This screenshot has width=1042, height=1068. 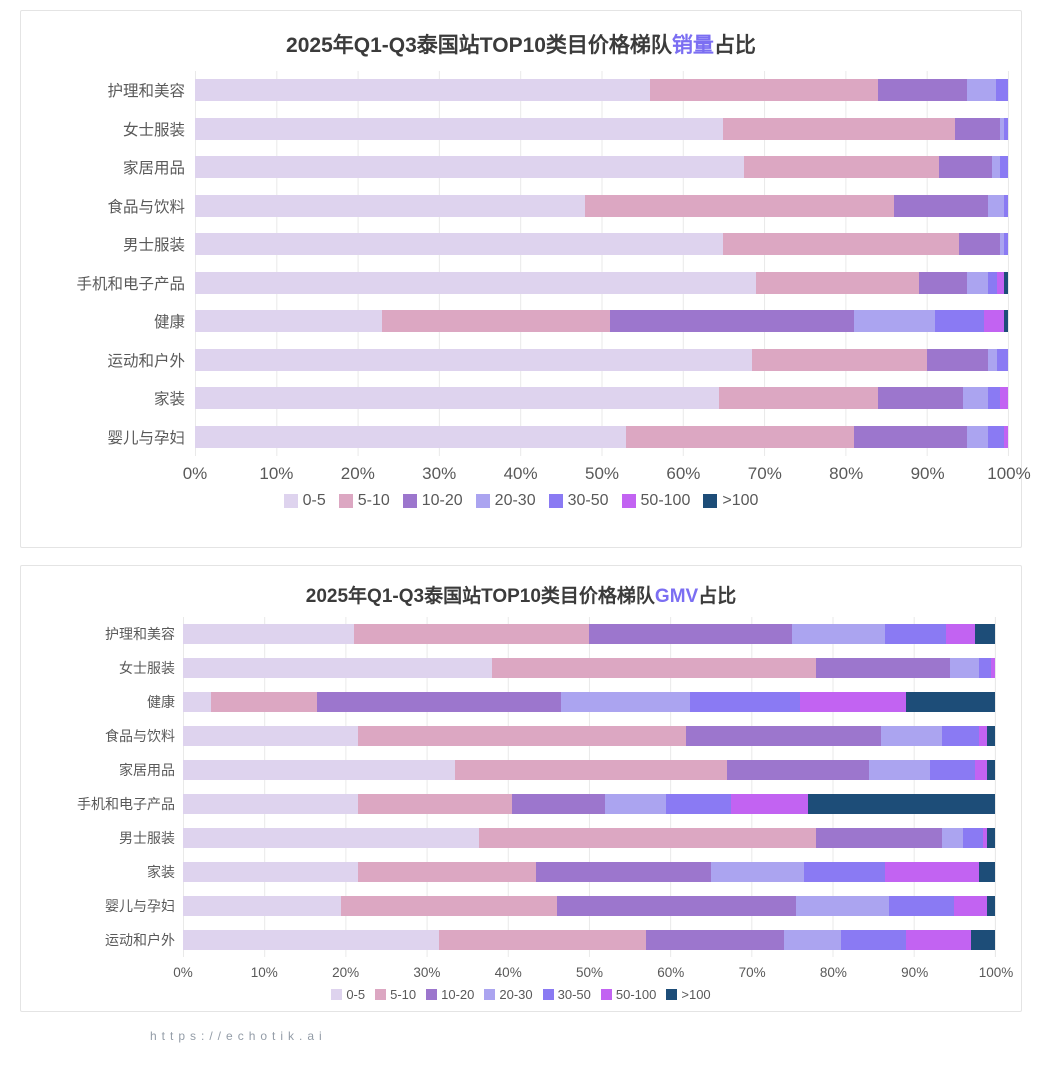 I want to click on legend-label: >100, so click(x=740, y=500).